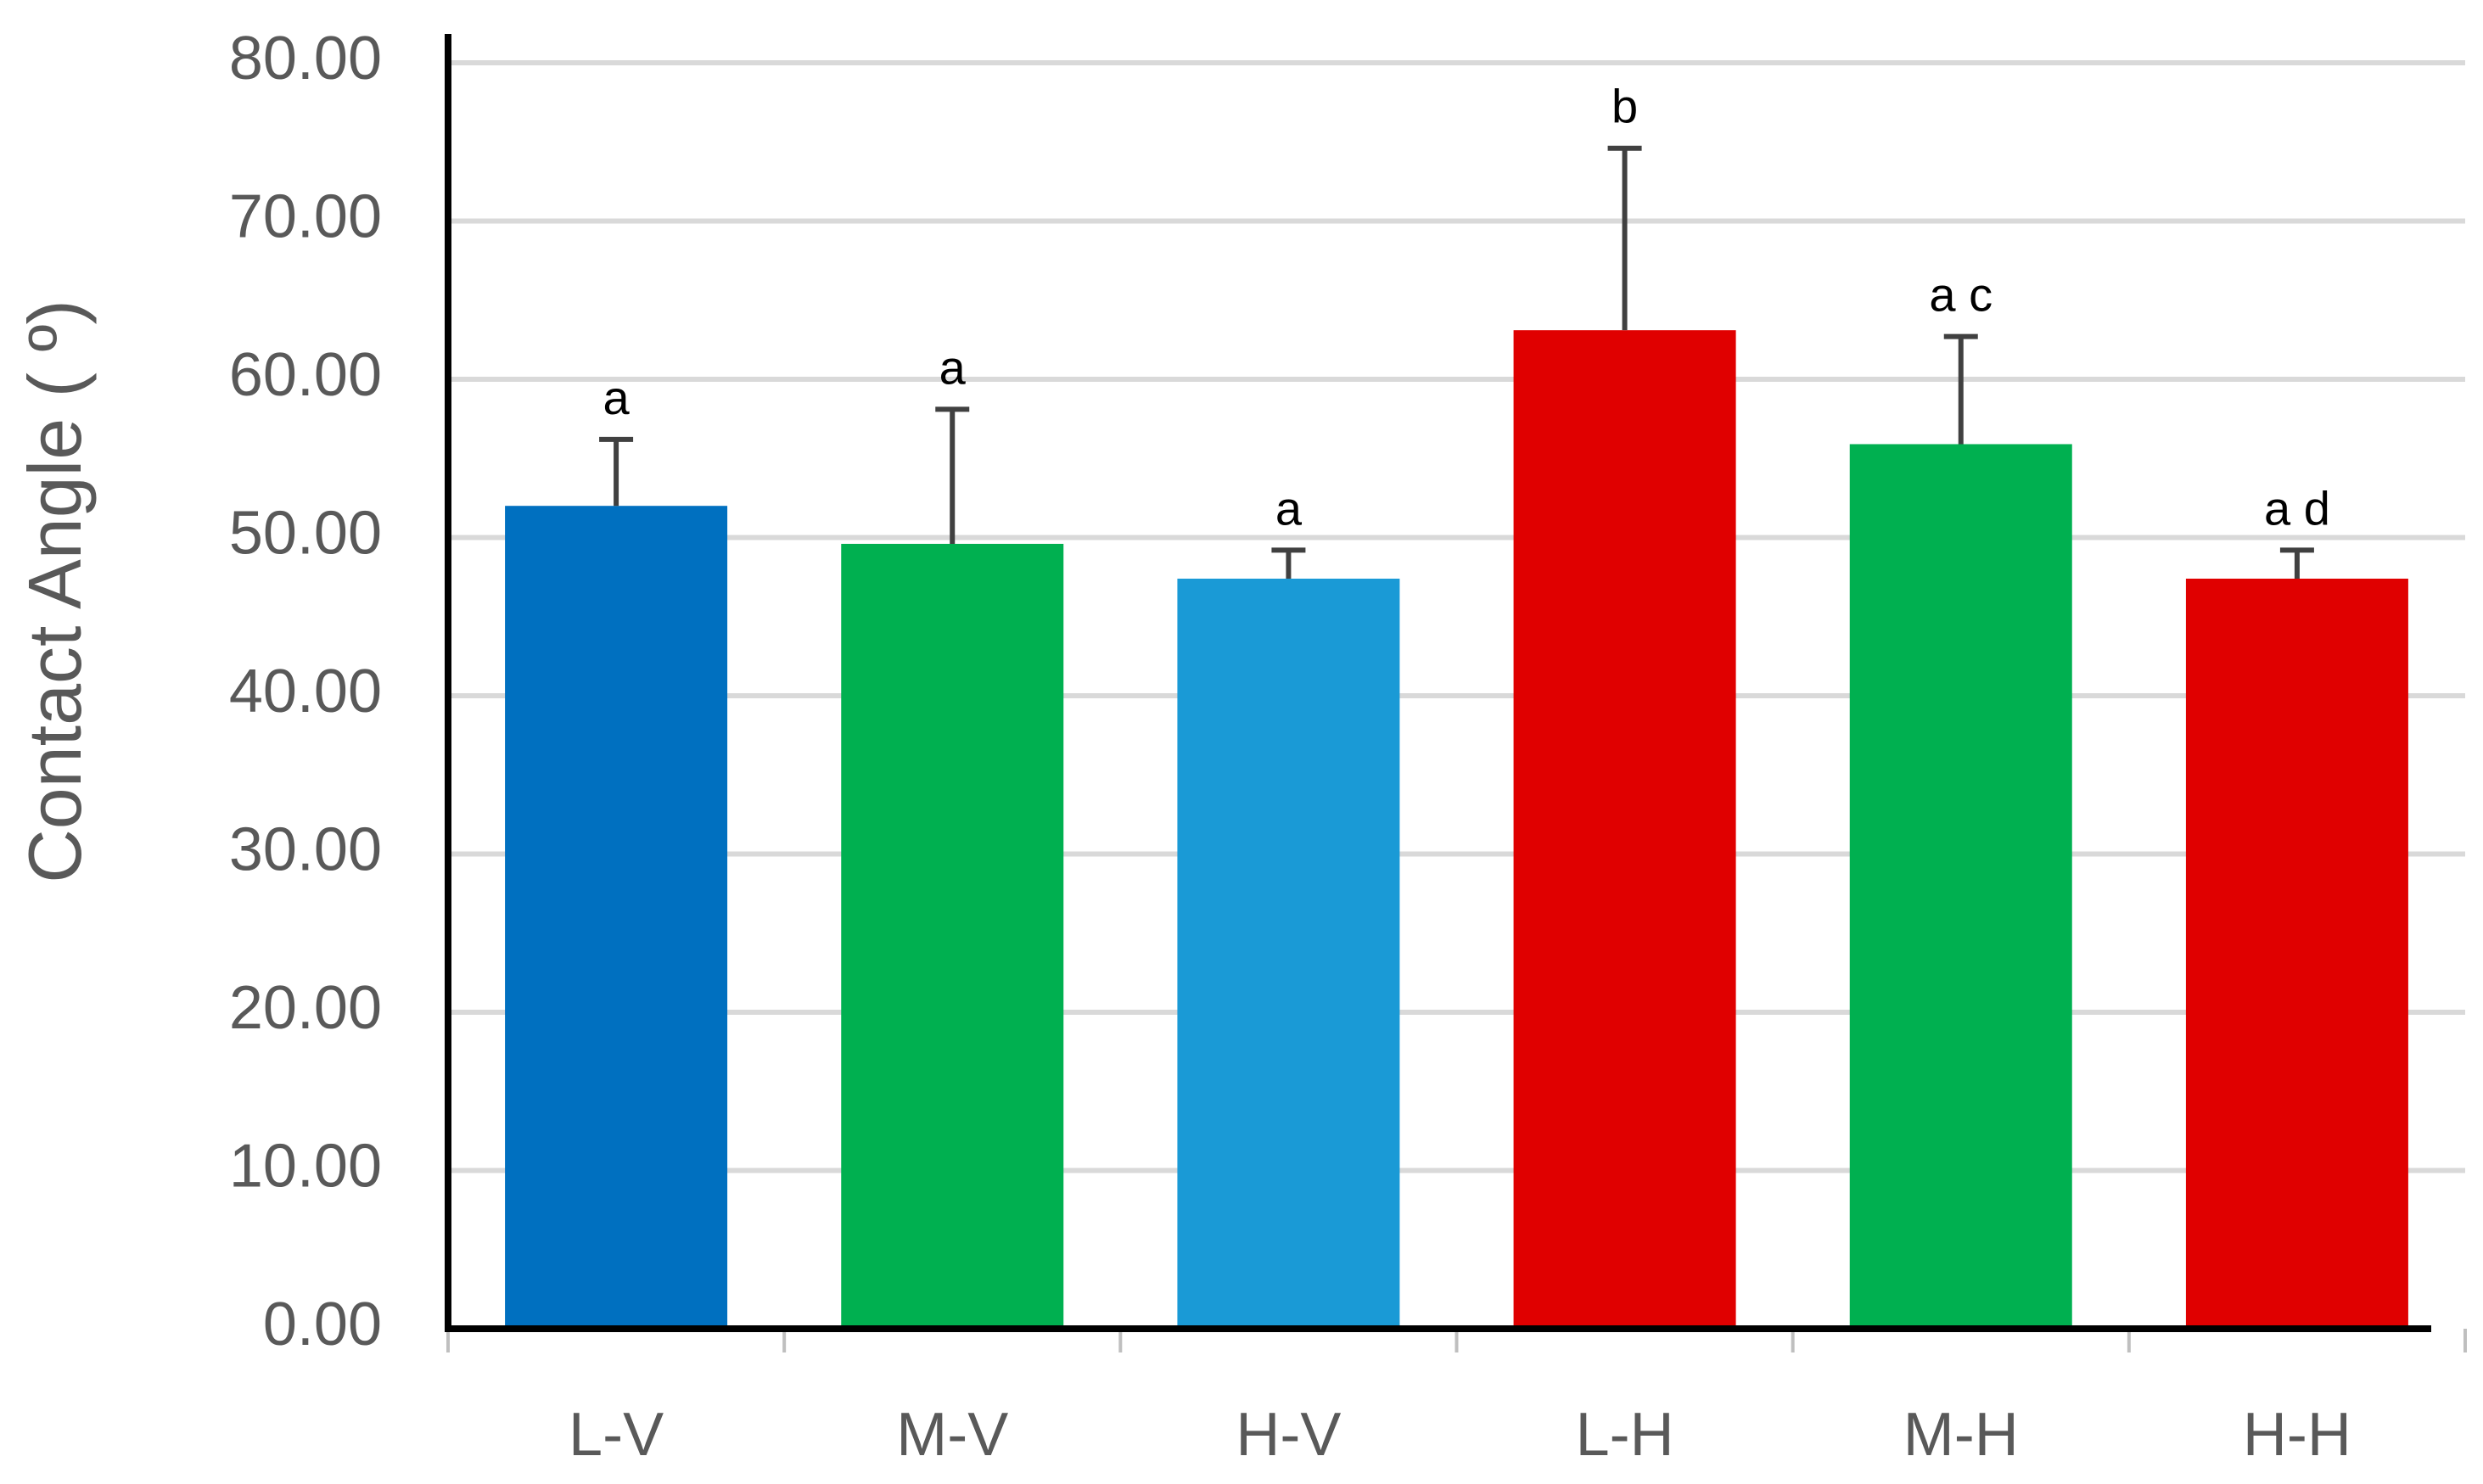 The image size is (2483, 1484). What do you see at coordinates (2297, 508) in the screenshot?
I see `significance-label: a d` at bounding box center [2297, 508].